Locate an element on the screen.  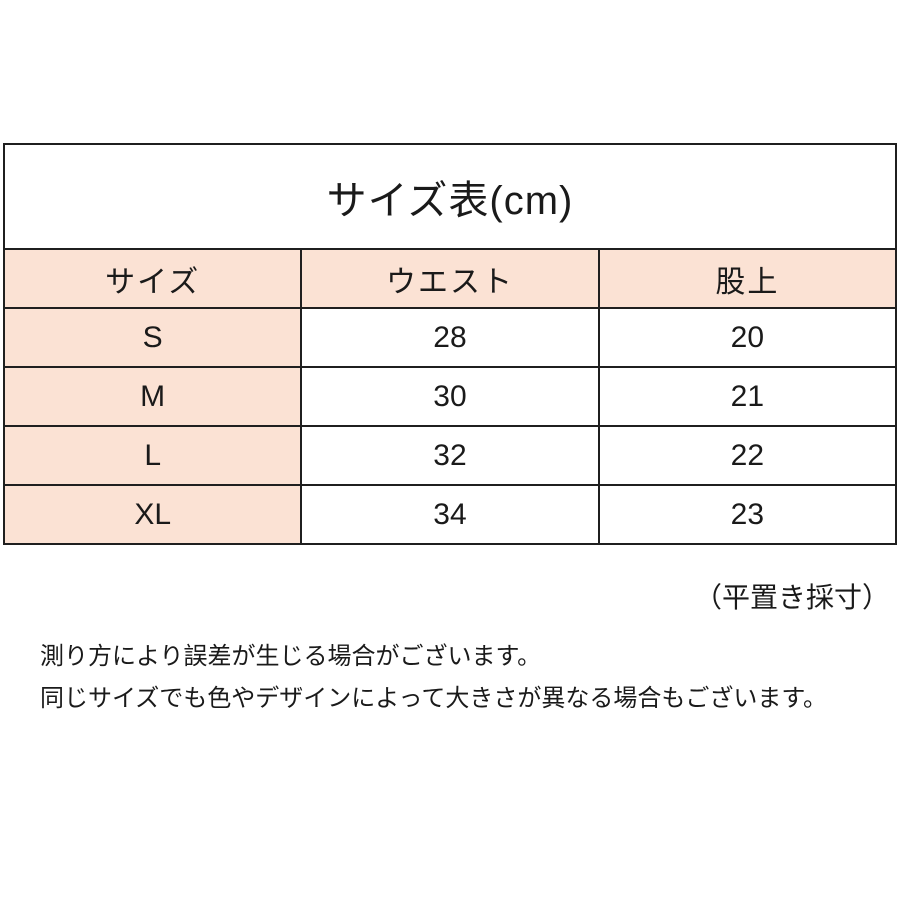
table-row-l: L 32 22 is located at coordinates (450, 455).